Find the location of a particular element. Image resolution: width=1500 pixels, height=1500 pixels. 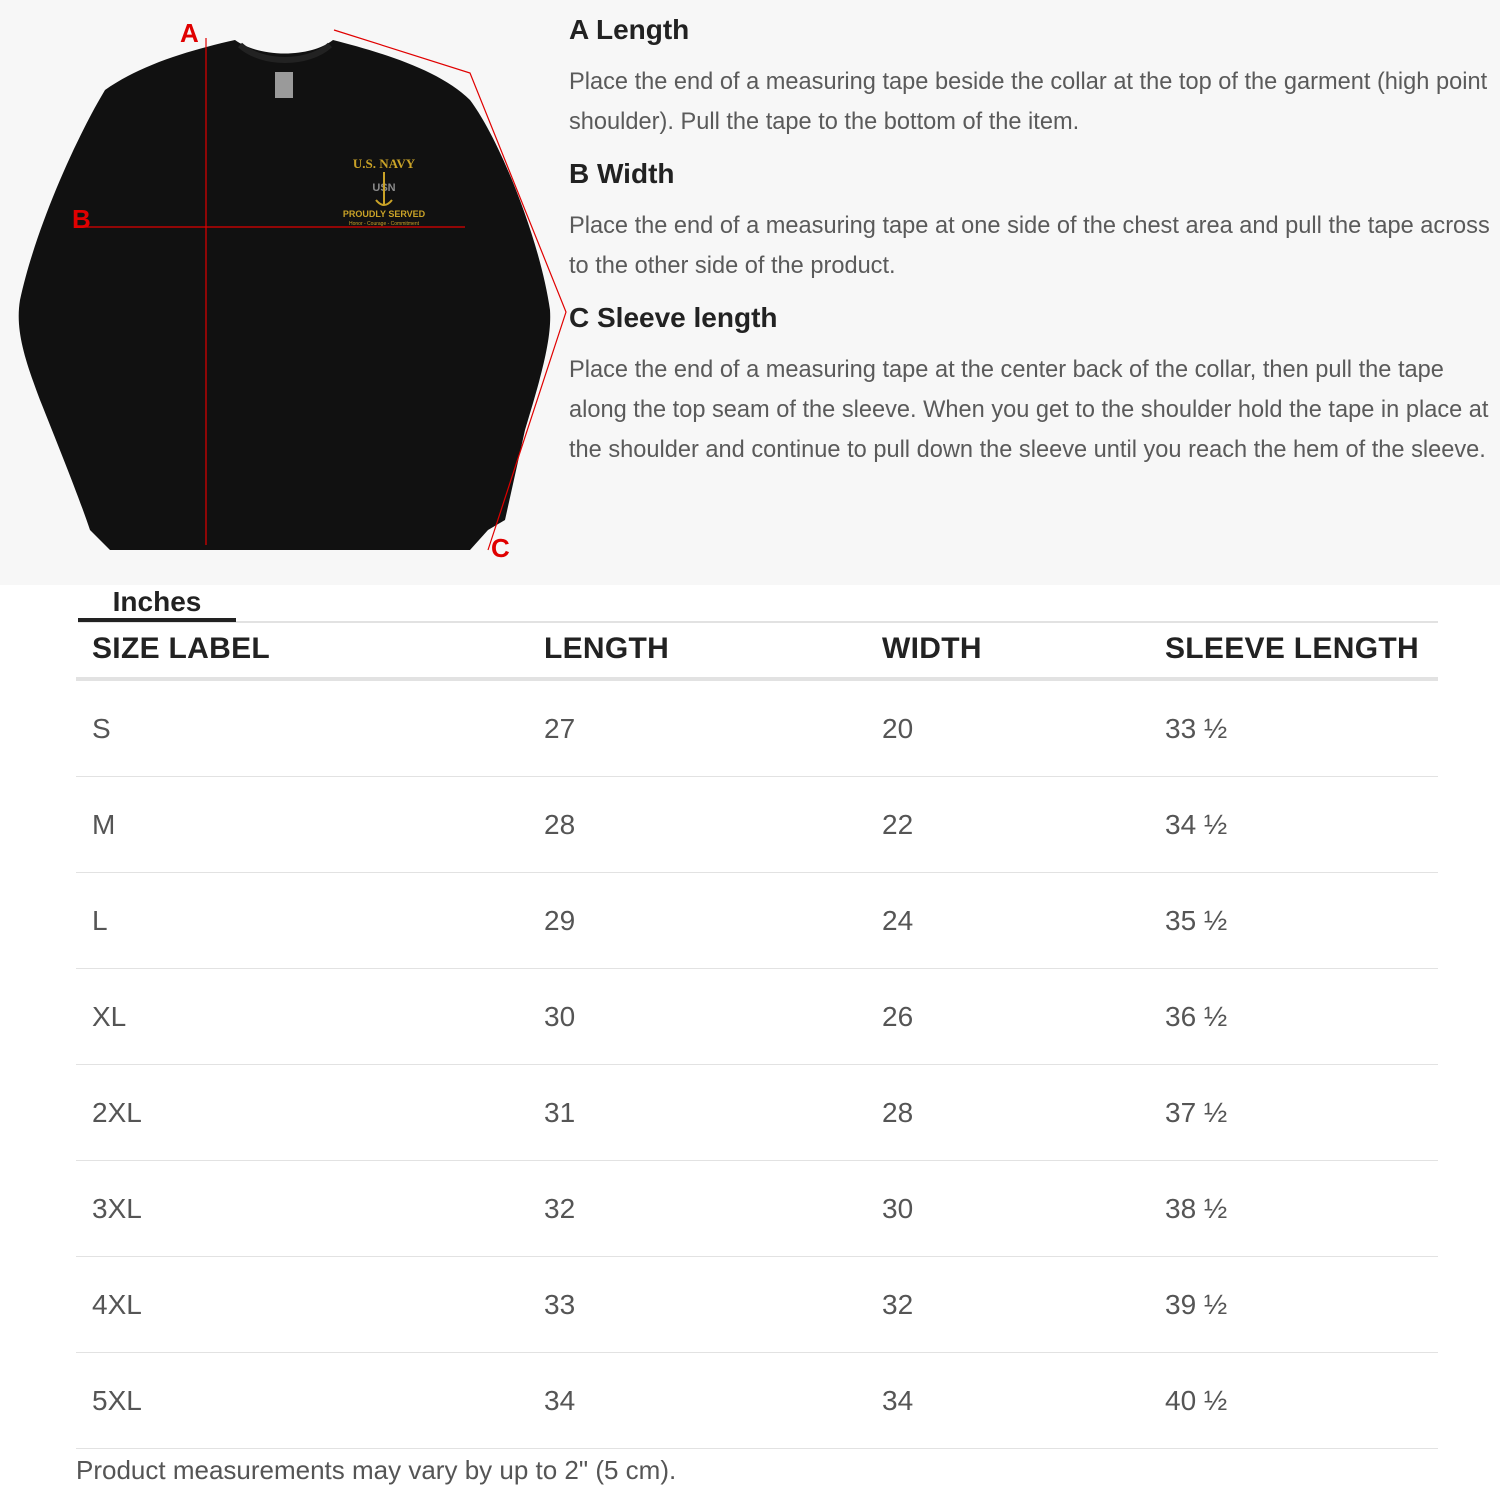

cell-size: S is located at coordinates (302, 728).